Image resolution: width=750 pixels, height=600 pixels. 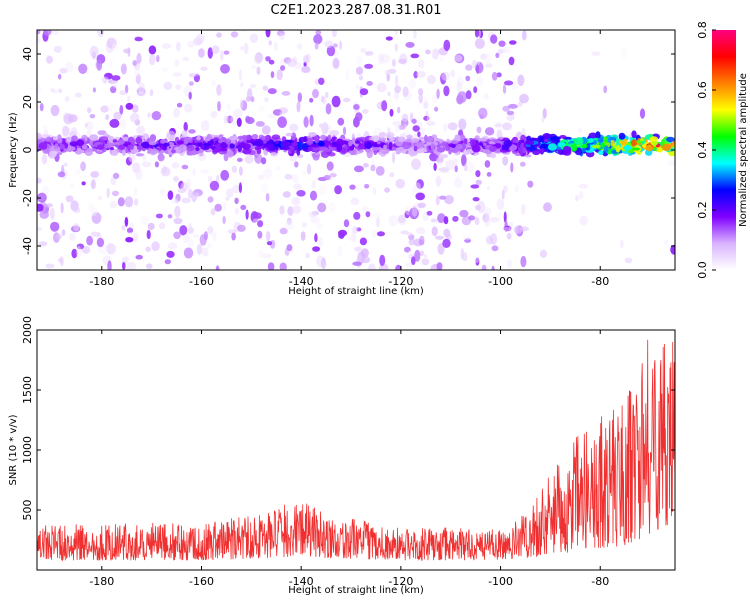 I want to click on x-tick-label: -120, so click(x=400, y=581).